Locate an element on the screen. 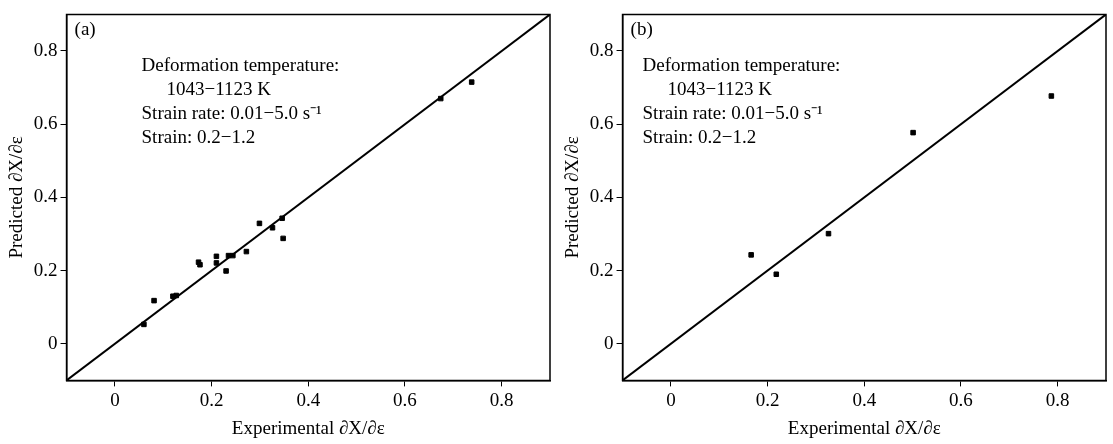  annotation: (a) is located at coordinates (85, 28).